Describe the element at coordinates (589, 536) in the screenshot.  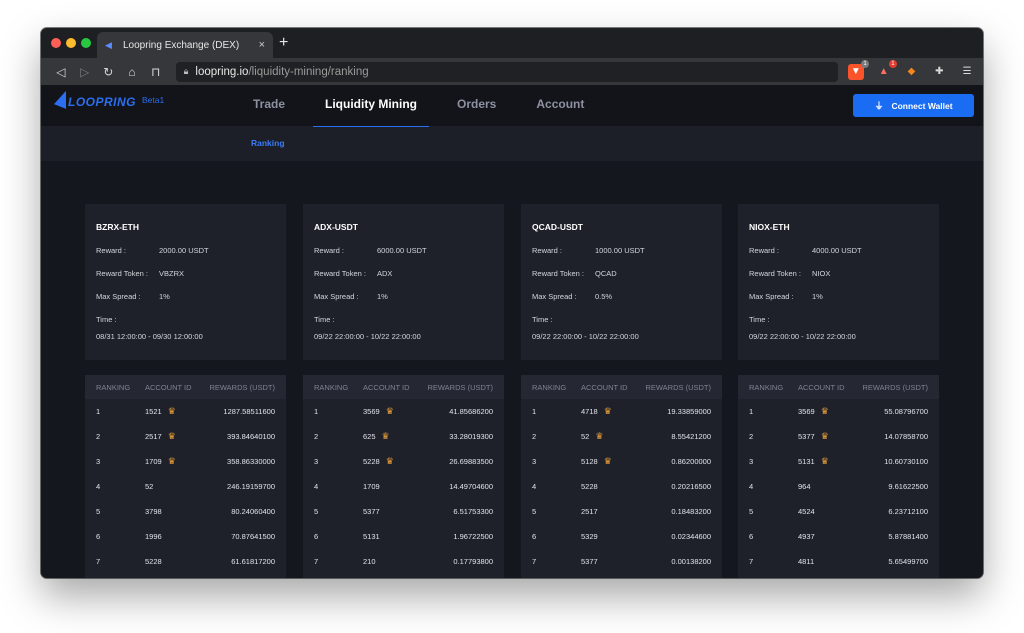
I see `account-id: 5329` at that location.